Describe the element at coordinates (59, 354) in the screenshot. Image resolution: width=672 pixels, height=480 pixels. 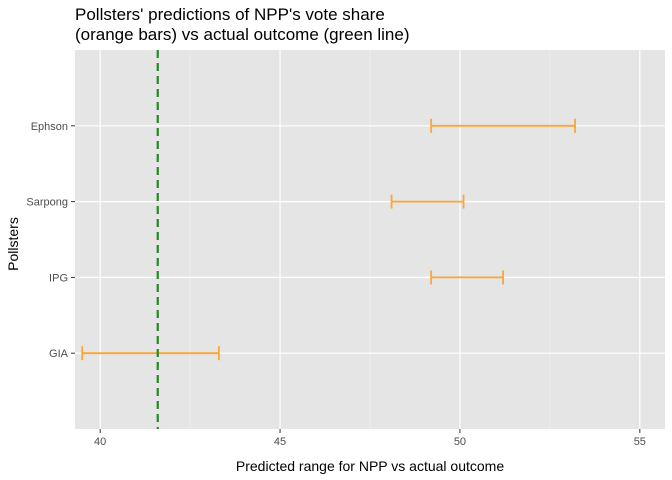
I see `y-tick-label-gia: GIA` at that location.